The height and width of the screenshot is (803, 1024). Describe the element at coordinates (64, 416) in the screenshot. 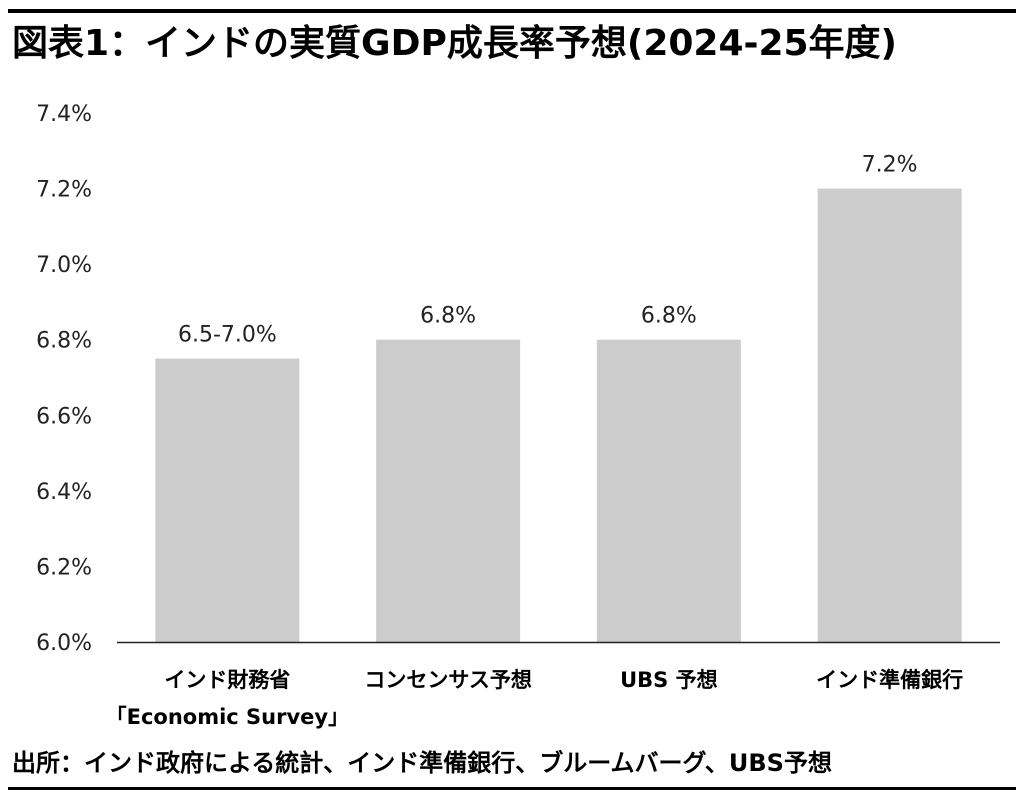

I see `y-tick-label: 6.6%` at that location.